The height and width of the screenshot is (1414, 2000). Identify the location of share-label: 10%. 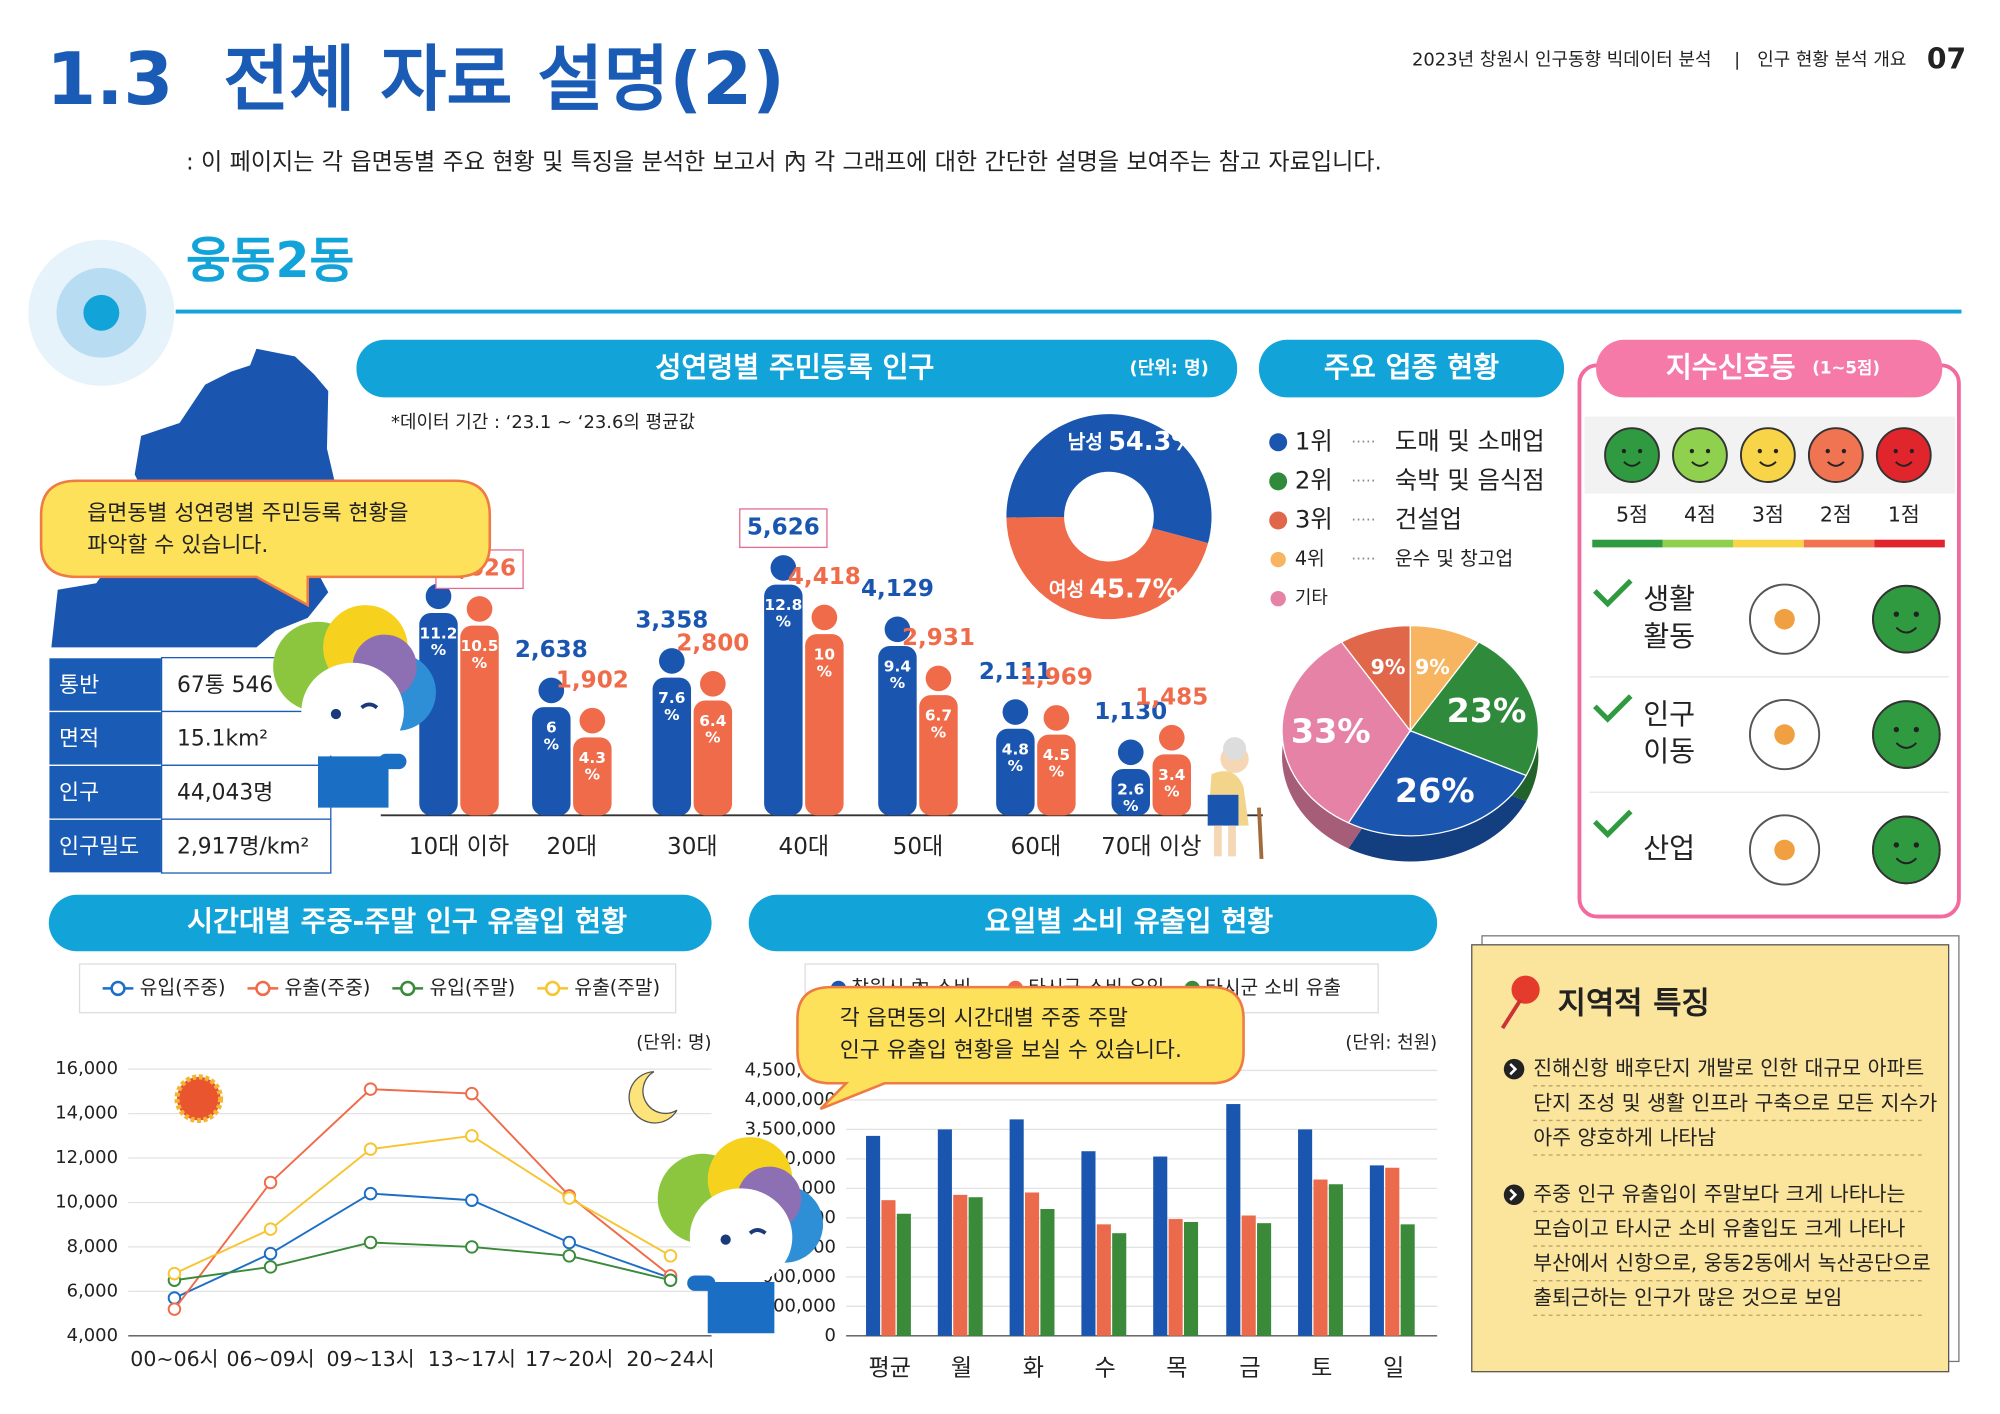
(824, 662).